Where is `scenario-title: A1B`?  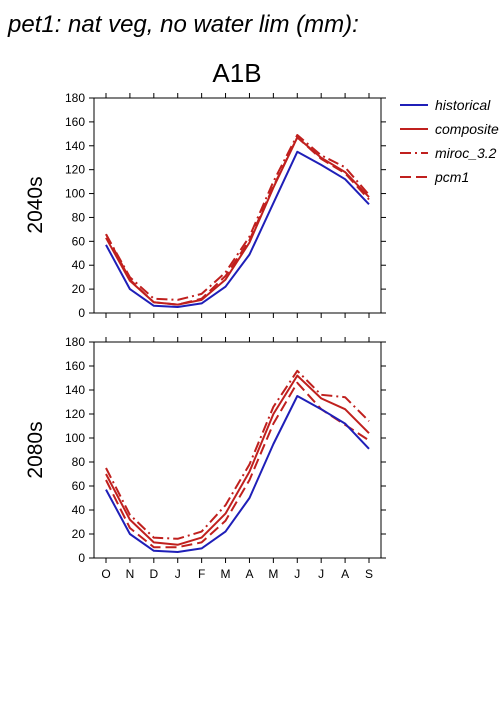 scenario-title: A1B is located at coordinates (236, 73).